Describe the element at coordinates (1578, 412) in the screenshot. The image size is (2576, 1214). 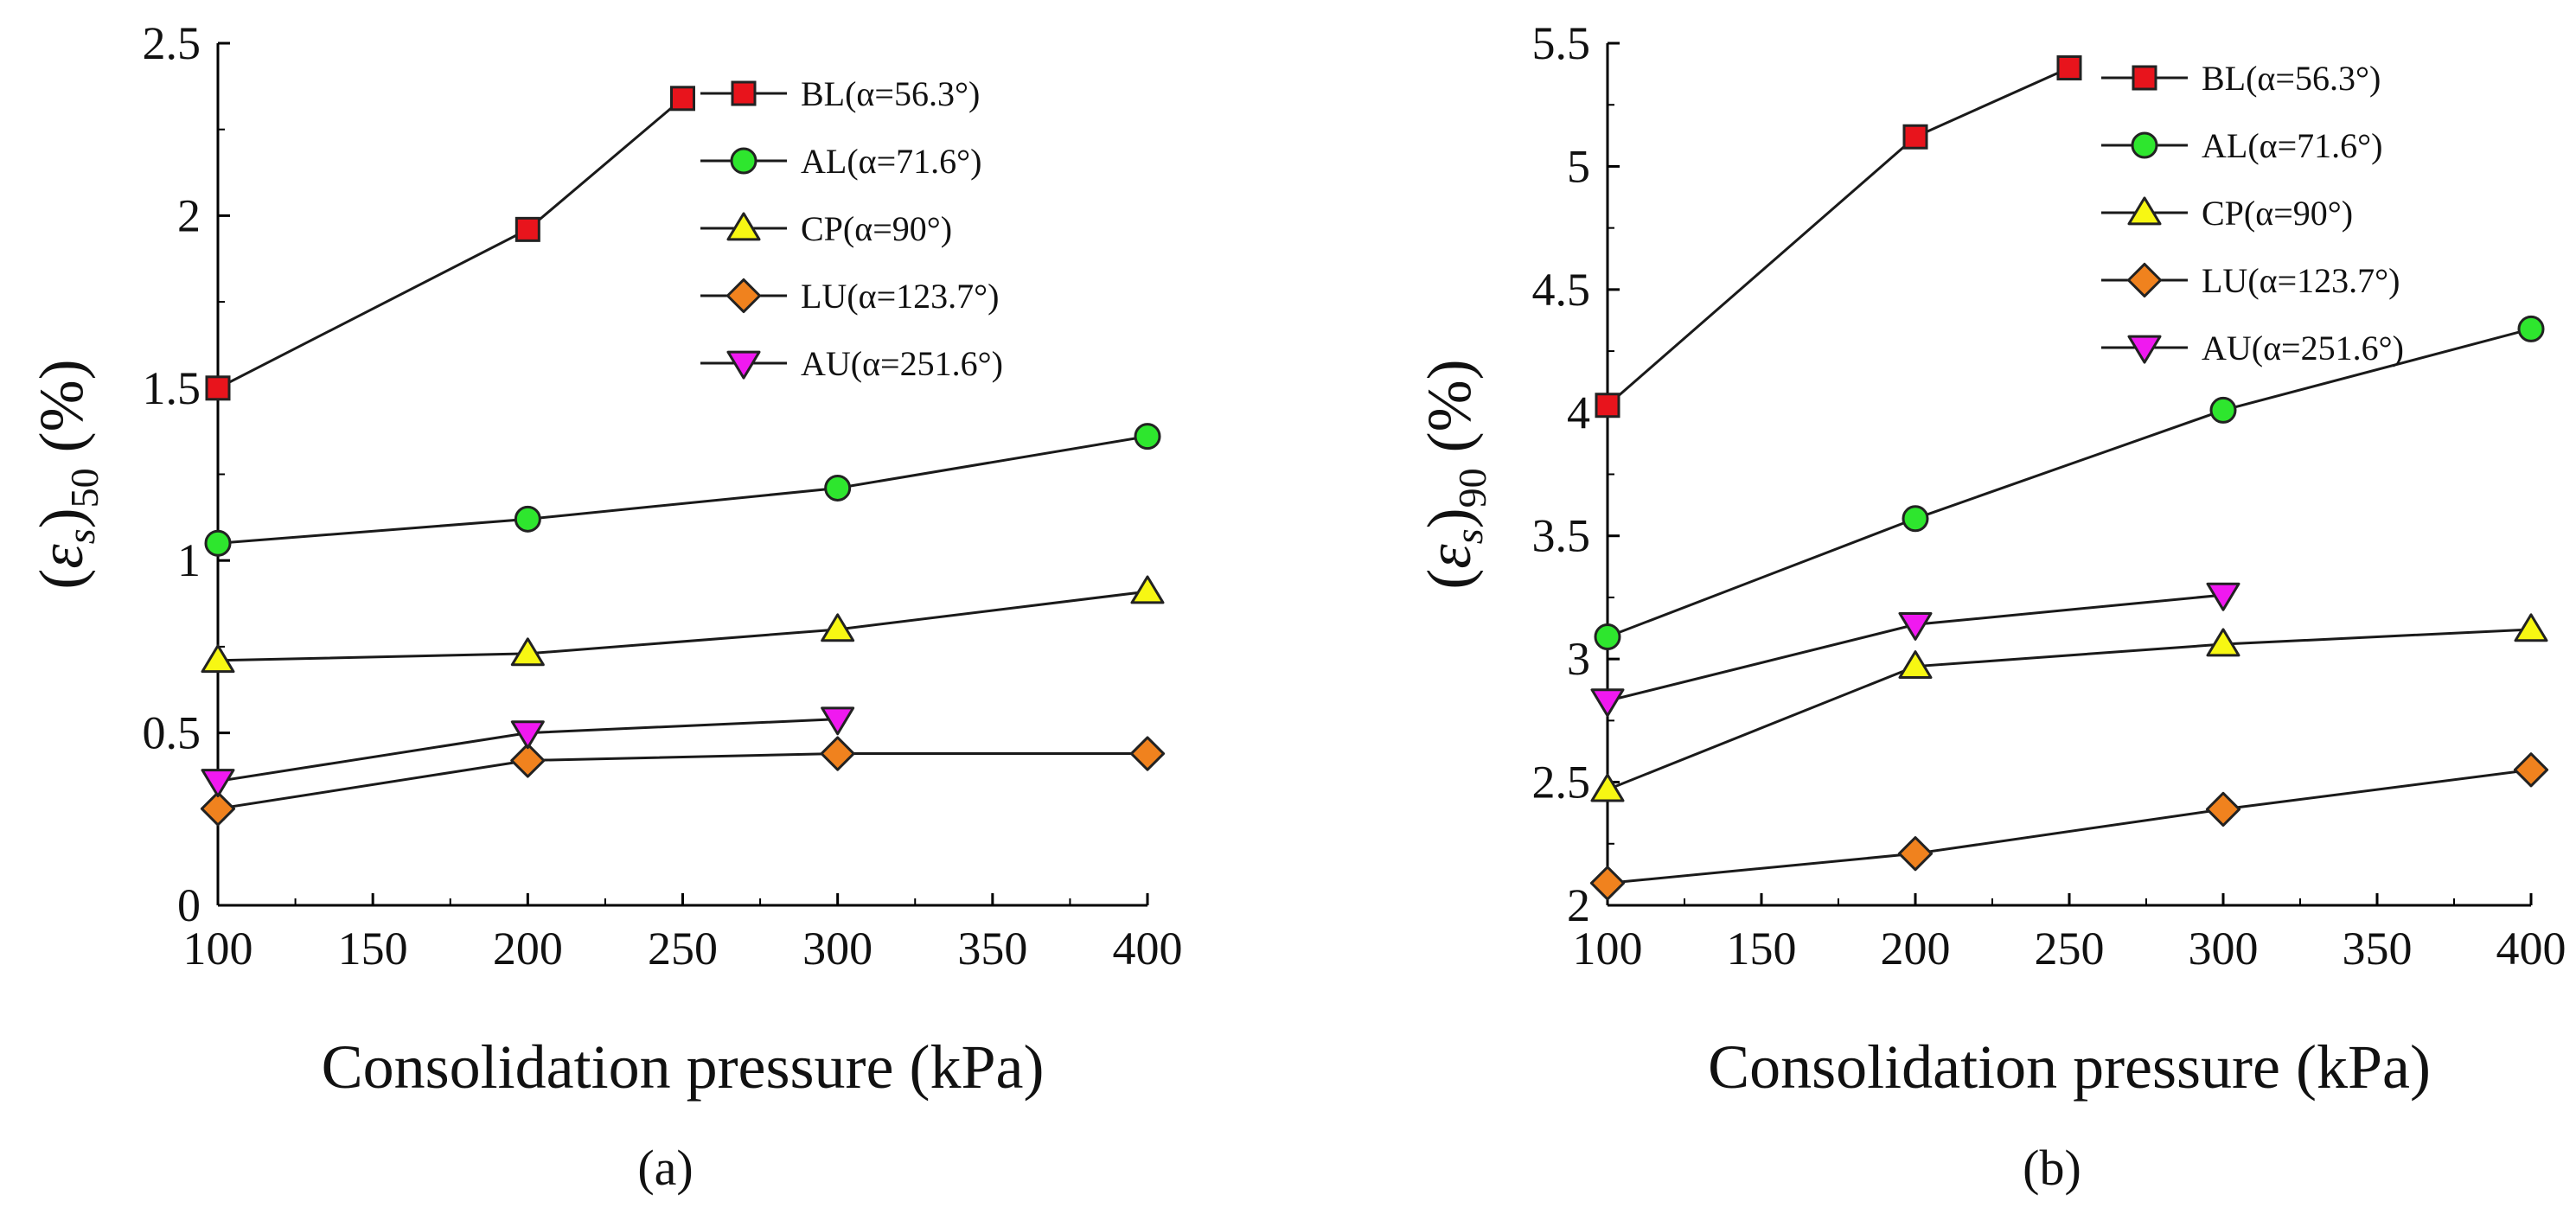
I see `y-tick-label: 4` at that location.